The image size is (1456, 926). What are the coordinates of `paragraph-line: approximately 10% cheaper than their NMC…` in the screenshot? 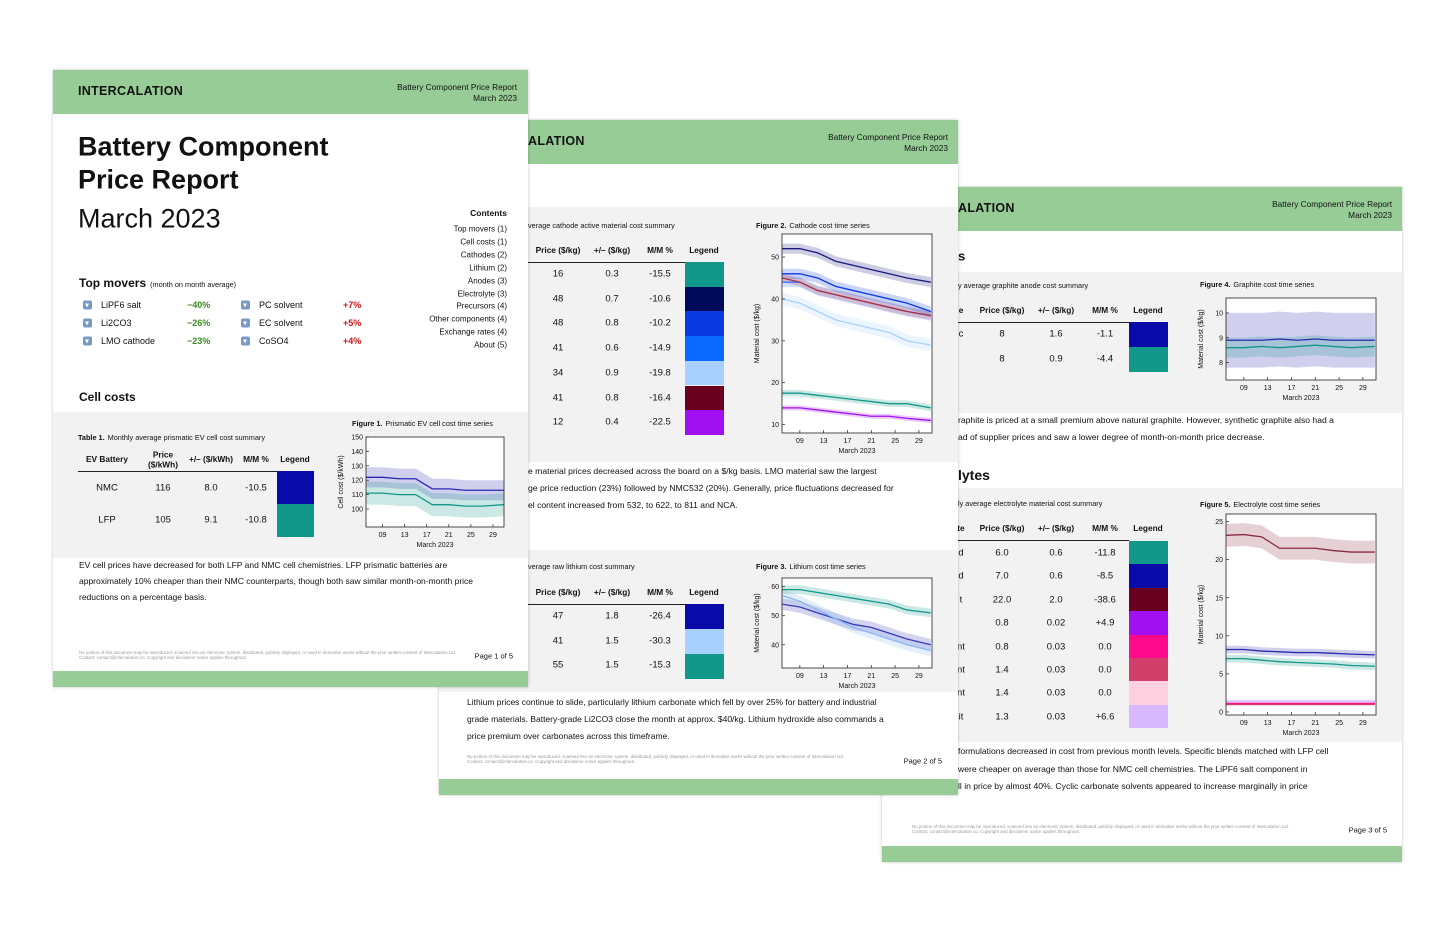 It's located at (276, 581).